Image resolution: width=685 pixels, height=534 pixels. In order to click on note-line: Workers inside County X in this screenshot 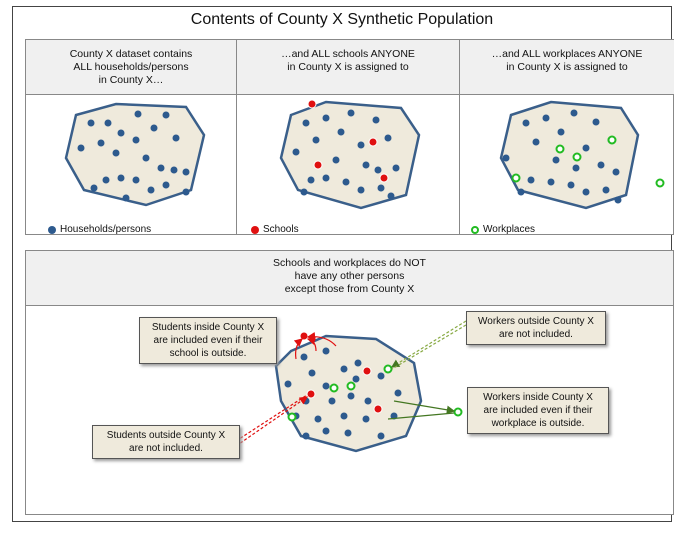, I will do `click(538, 397)`.